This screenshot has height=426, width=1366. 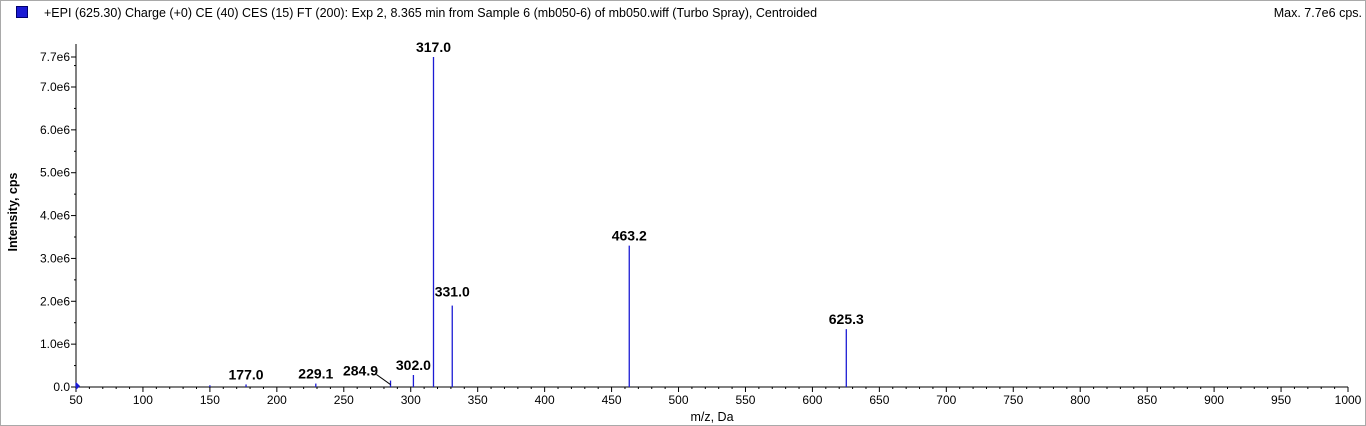 What do you see at coordinates (55, 87) in the screenshot?
I see `y-tick-label: 7.0e6` at bounding box center [55, 87].